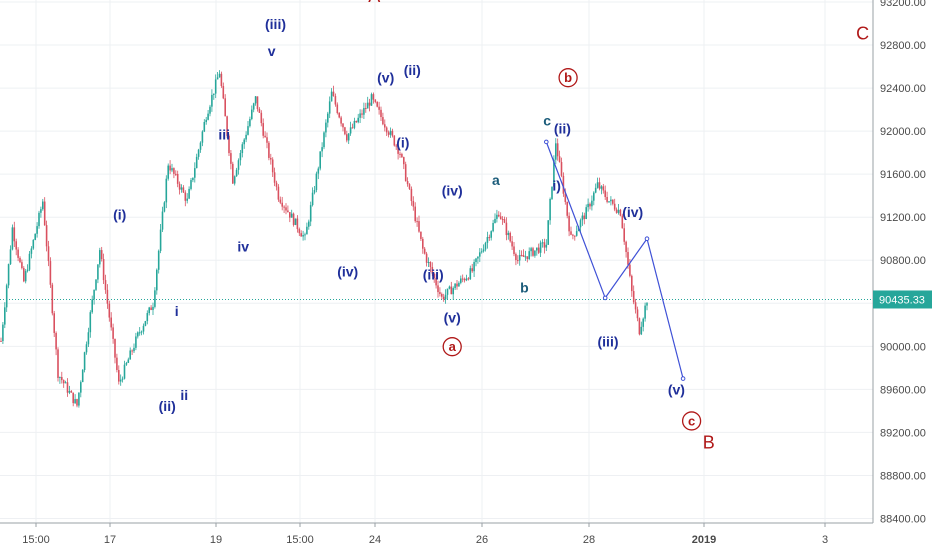 Image resolution: width=932 pixels, height=555 pixels. What do you see at coordinates (862, 34) in the screenshot?
I see `wave-label: C` at bounding box center [862, 34].